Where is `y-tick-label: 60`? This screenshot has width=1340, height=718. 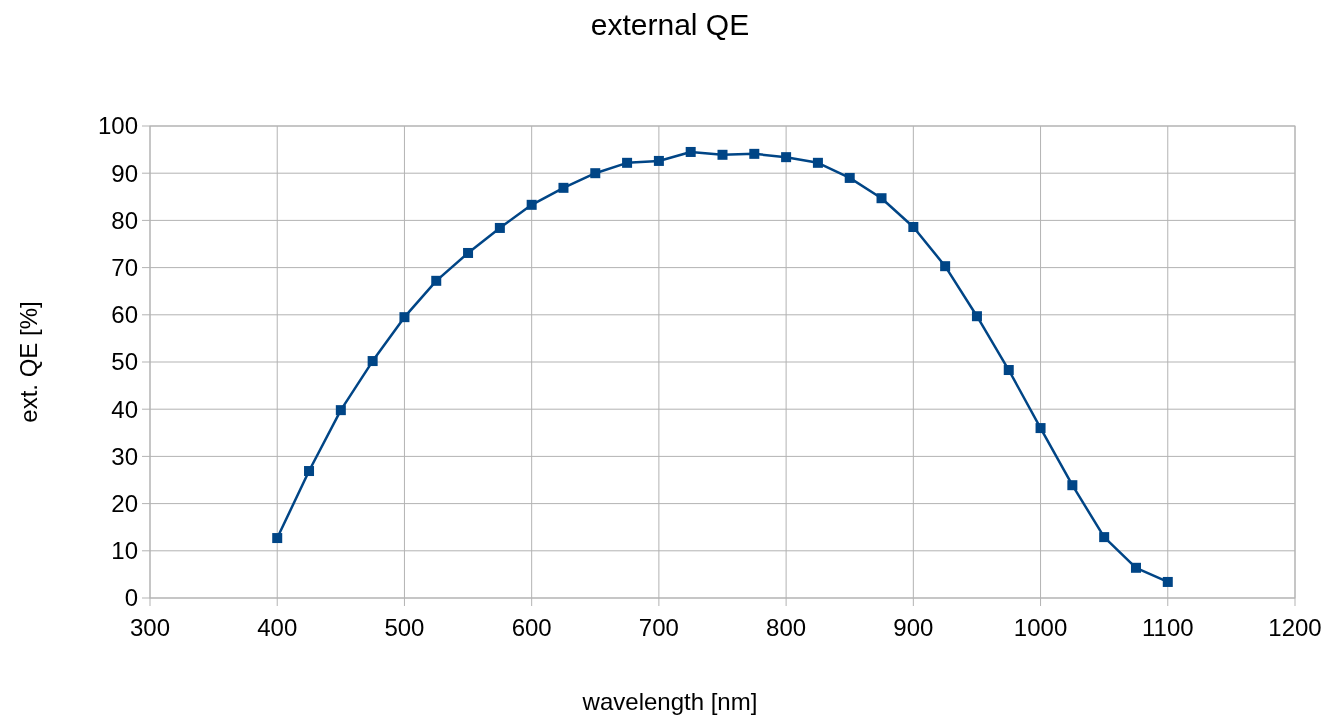
y-tick-label: 60 is located at coordinates (124, 315).